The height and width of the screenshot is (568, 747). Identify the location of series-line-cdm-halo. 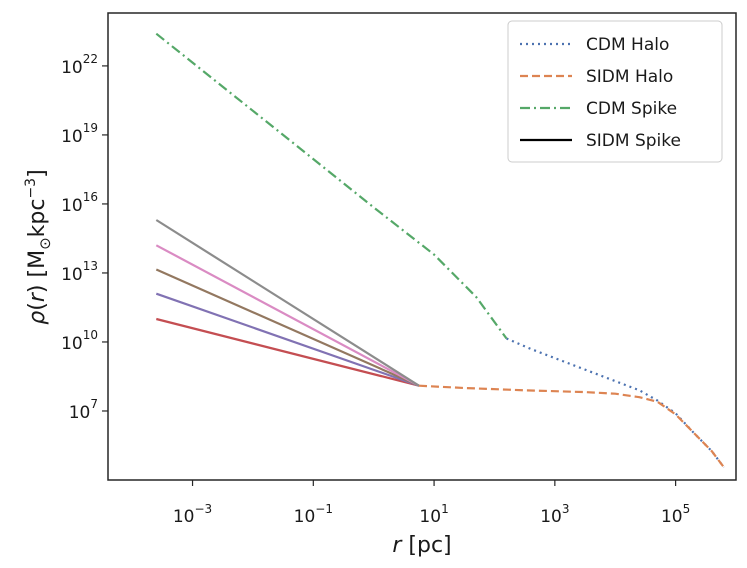
(615, 402).